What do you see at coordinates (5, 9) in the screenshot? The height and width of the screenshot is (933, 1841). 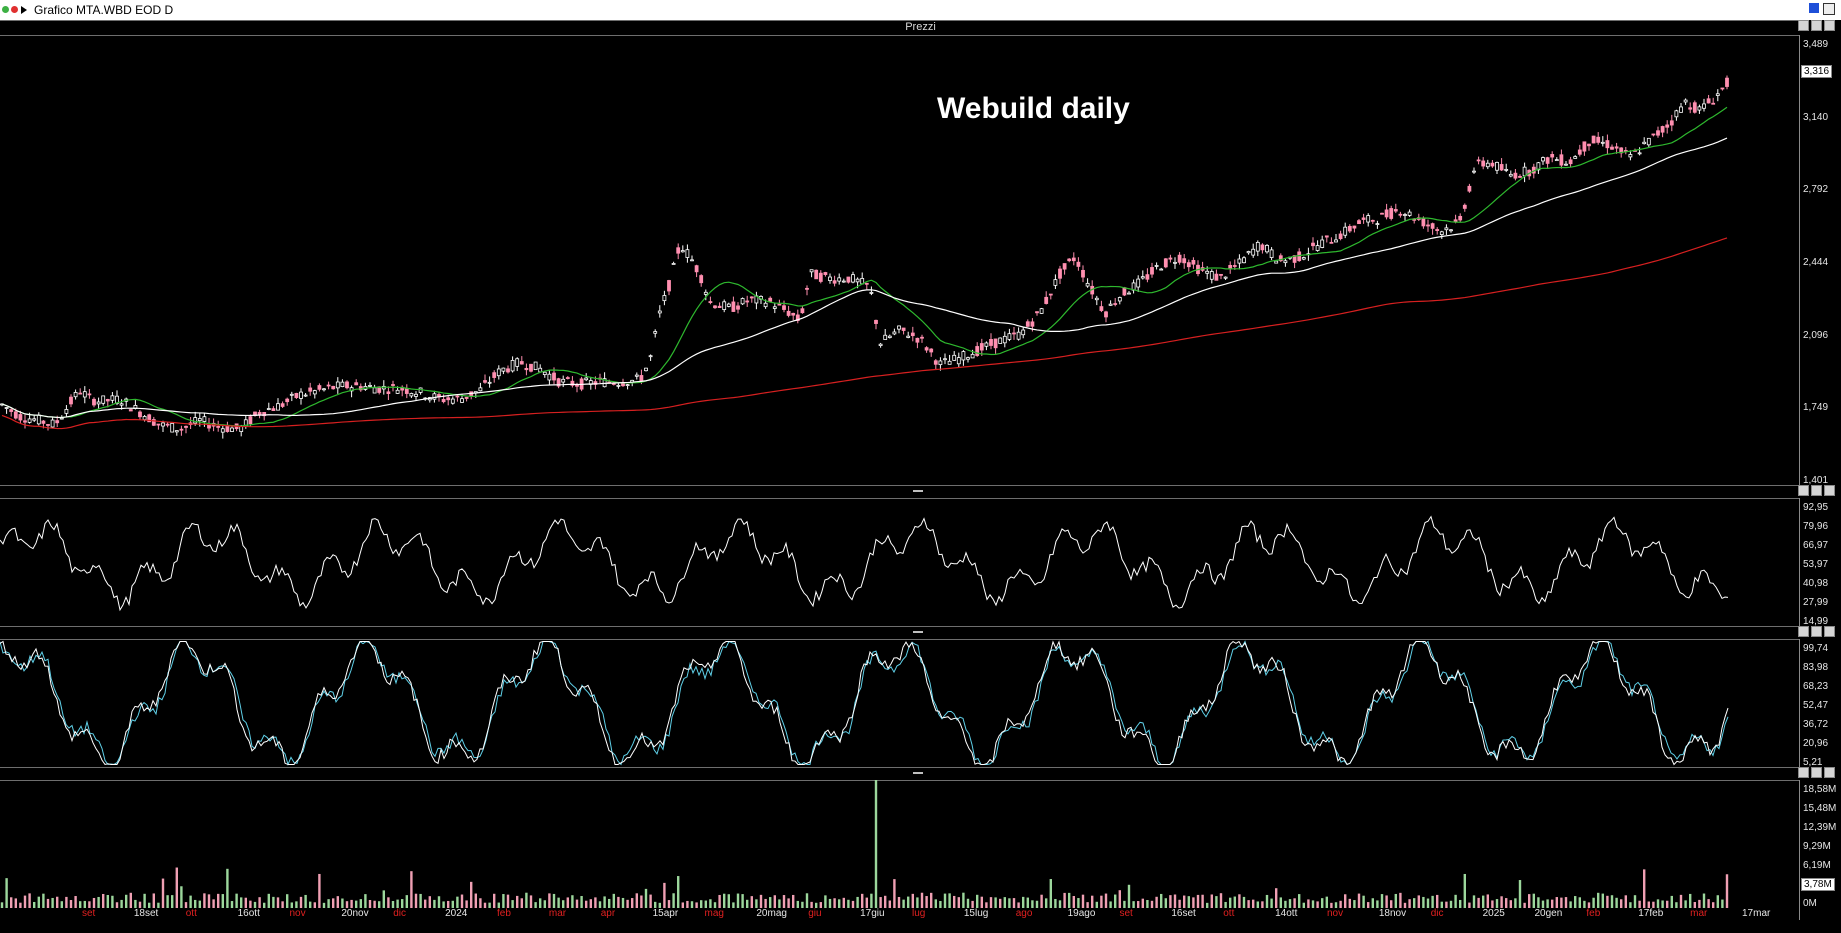 I see `green-dot-icon` at bounding box center [5, 9].